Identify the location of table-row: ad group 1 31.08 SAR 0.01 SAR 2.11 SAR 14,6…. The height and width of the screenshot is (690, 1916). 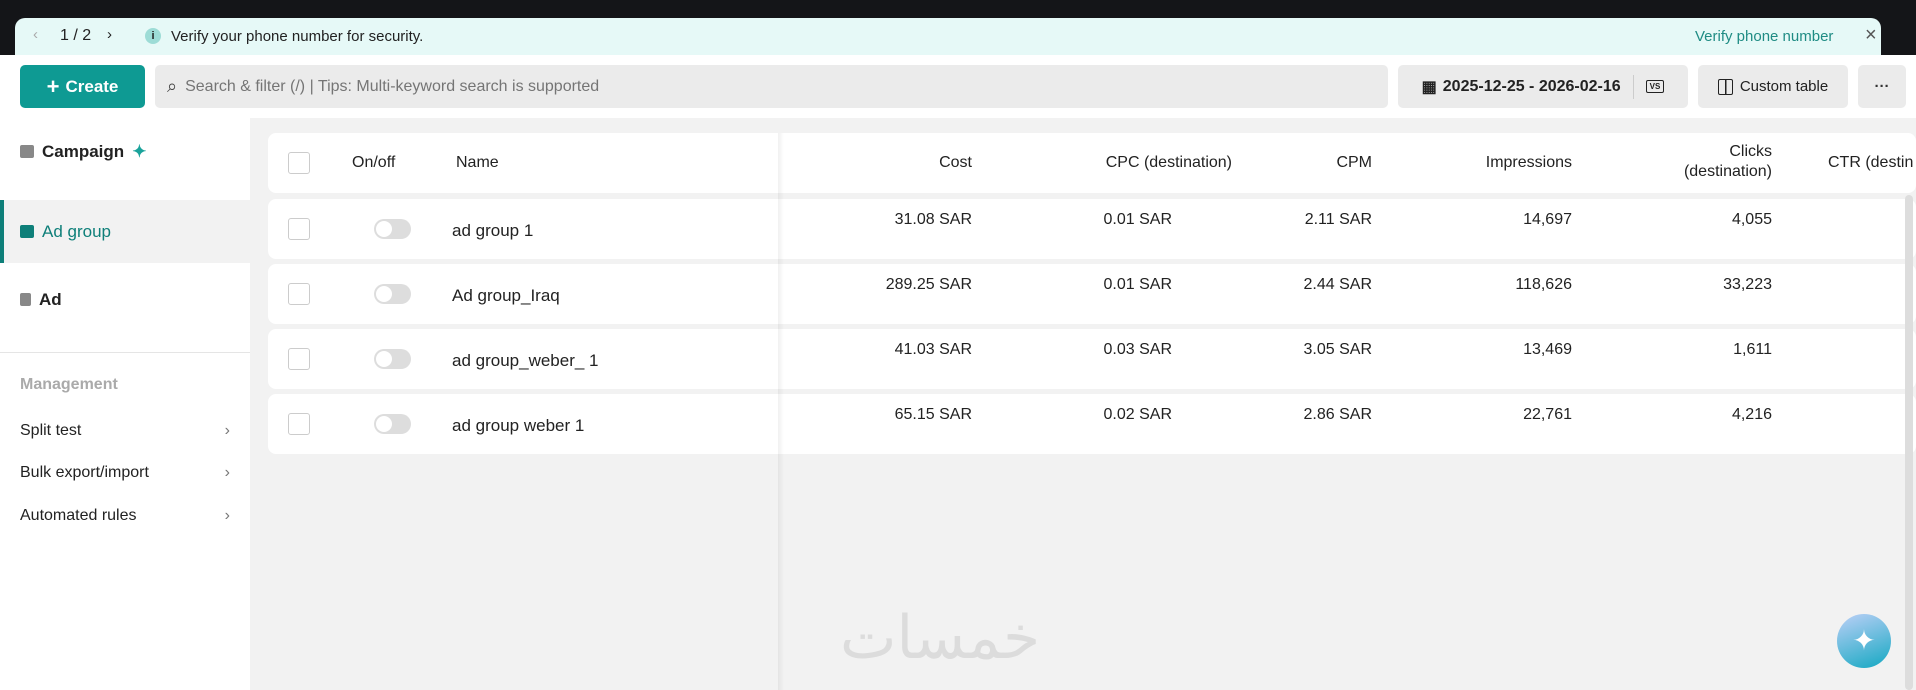
(1092, 229).